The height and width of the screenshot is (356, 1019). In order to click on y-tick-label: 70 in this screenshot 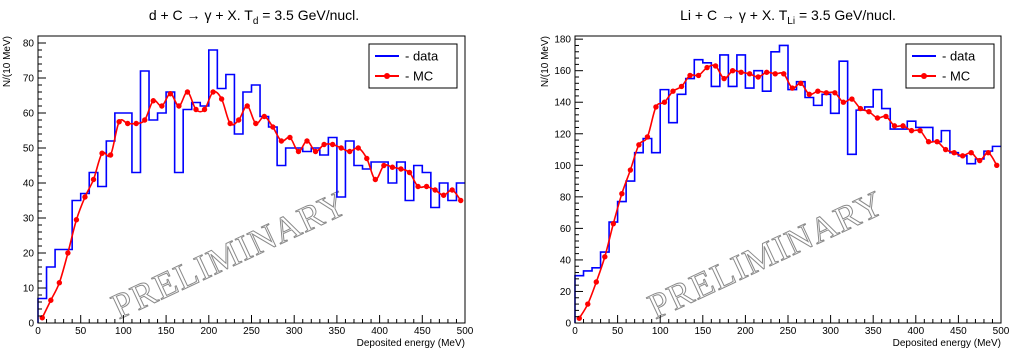, I will do `click(29, 79)`.